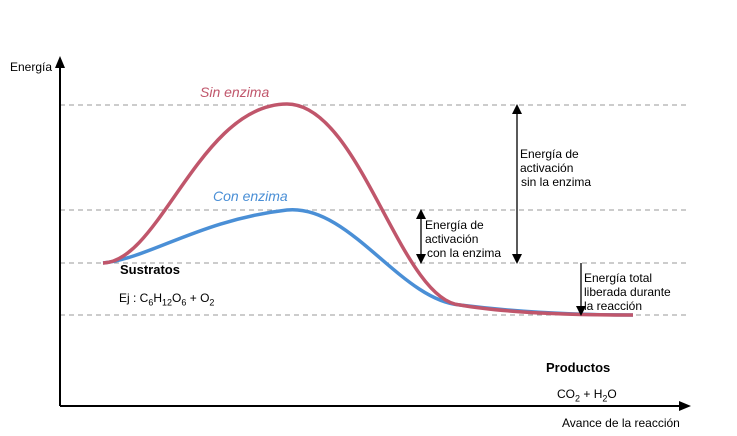  I want to click on line: liberada durante, so click(627, 292).